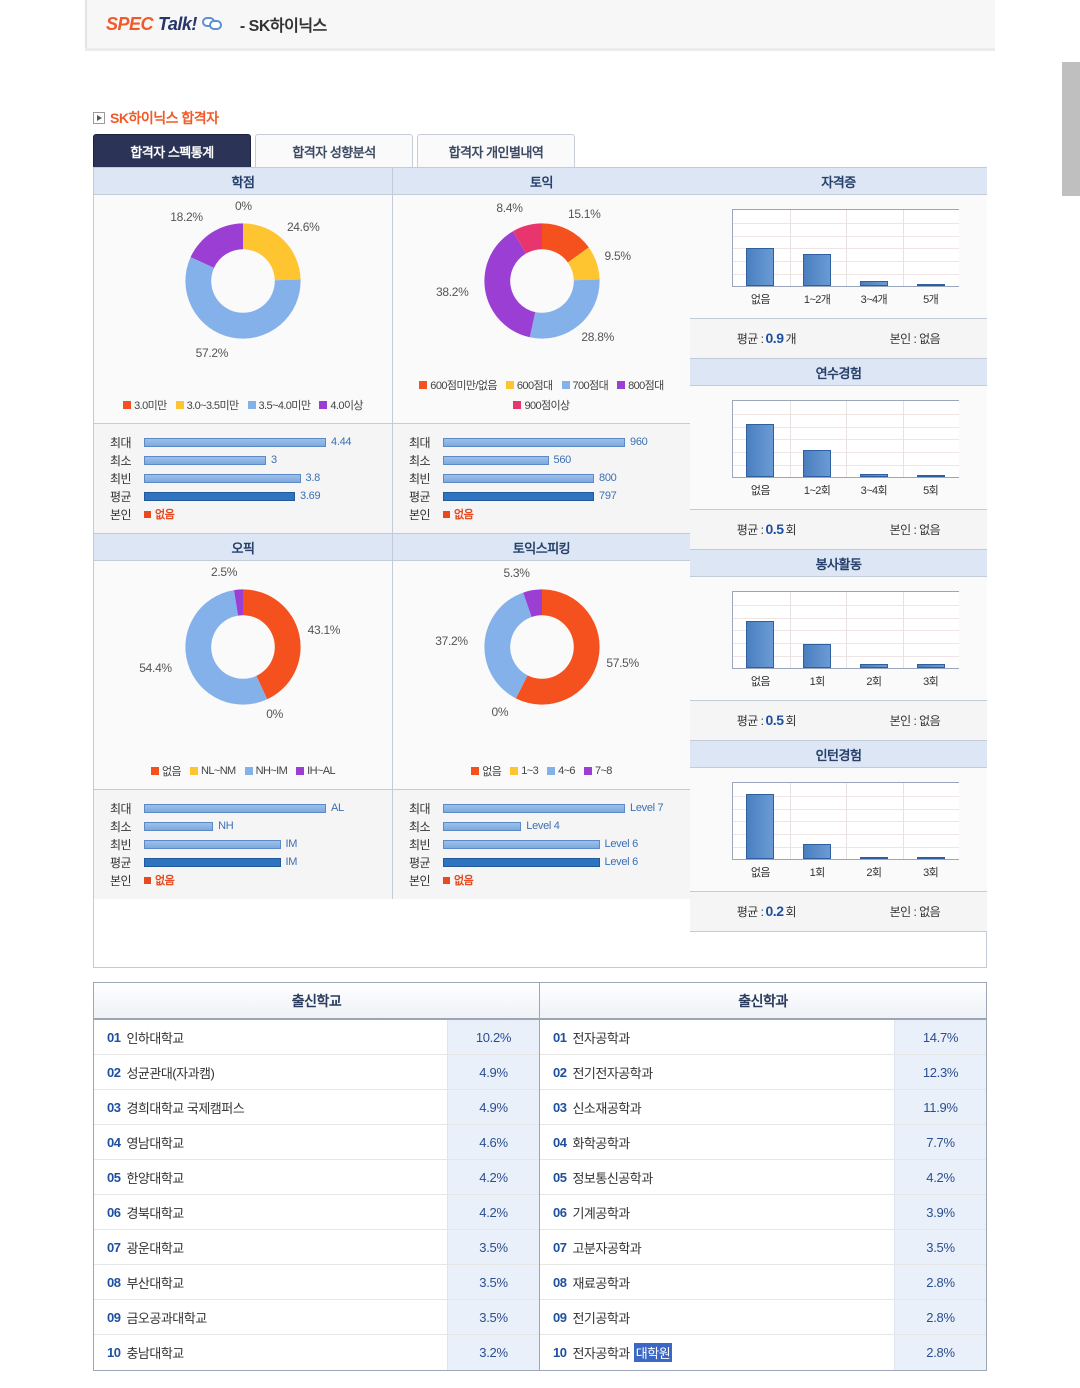 The image size is (1080, 1388). What do you see at coordinates (274, 713) in the screenshot?
I see `donut-value-label: 0%` at bounding box center [274, 713].